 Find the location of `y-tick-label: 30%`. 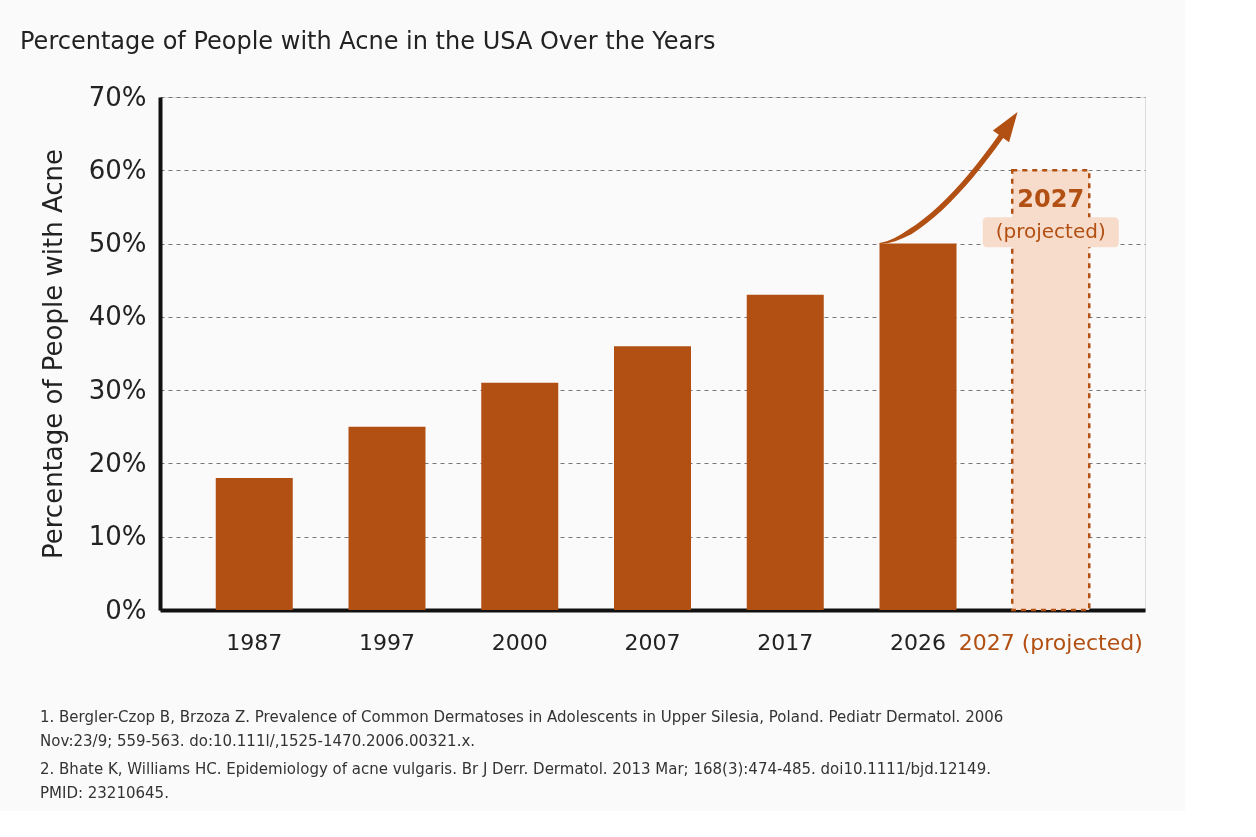

y-tick-label: 30% is located at coordinates (117, 389).